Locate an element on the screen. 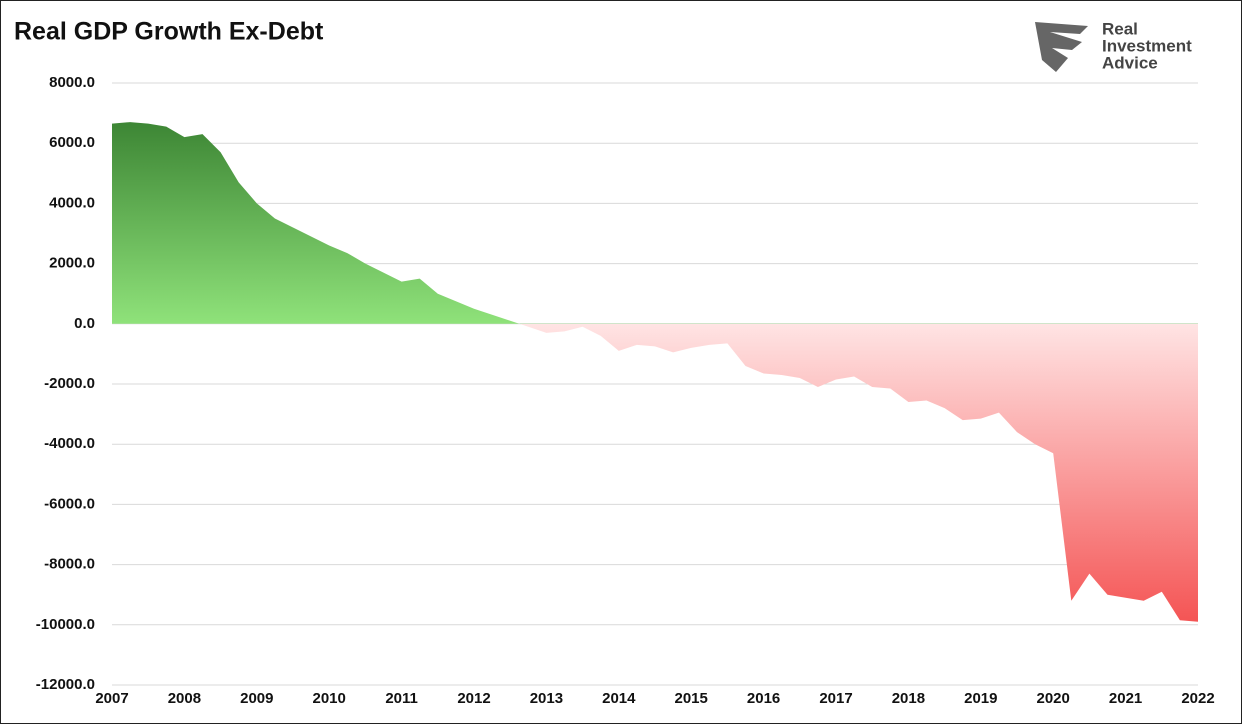  x-tick-label: 2009 is located at coordinates (256, 698).